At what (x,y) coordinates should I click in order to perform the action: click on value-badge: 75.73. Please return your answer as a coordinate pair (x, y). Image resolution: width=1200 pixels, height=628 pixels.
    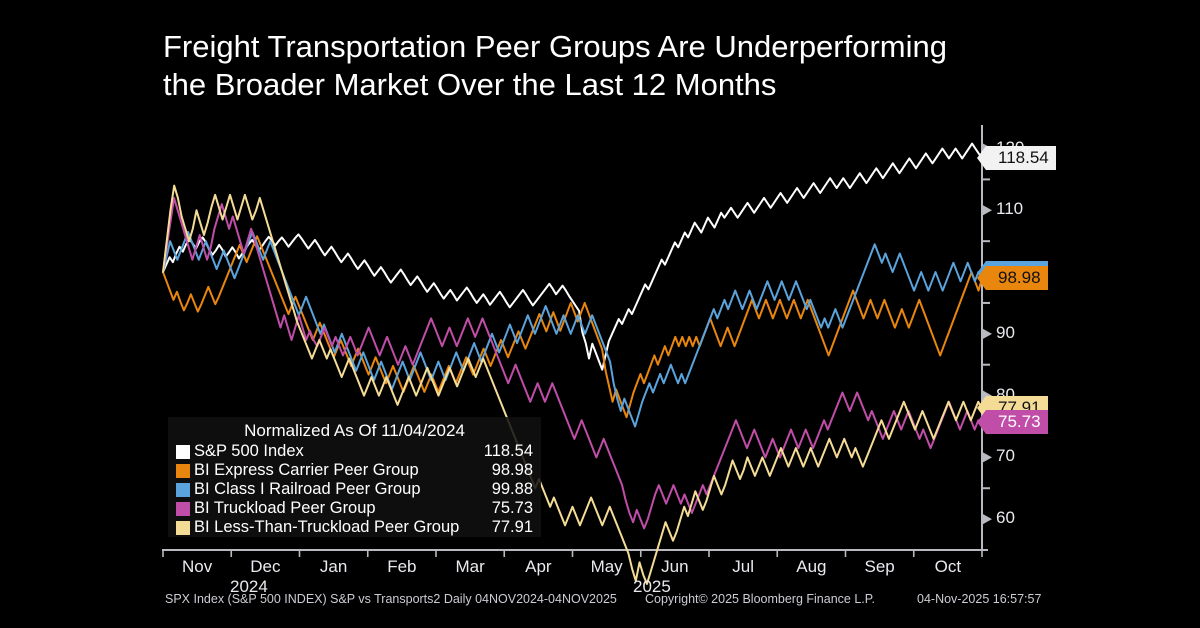
    Looking at the image, I should click on (1012, 421).